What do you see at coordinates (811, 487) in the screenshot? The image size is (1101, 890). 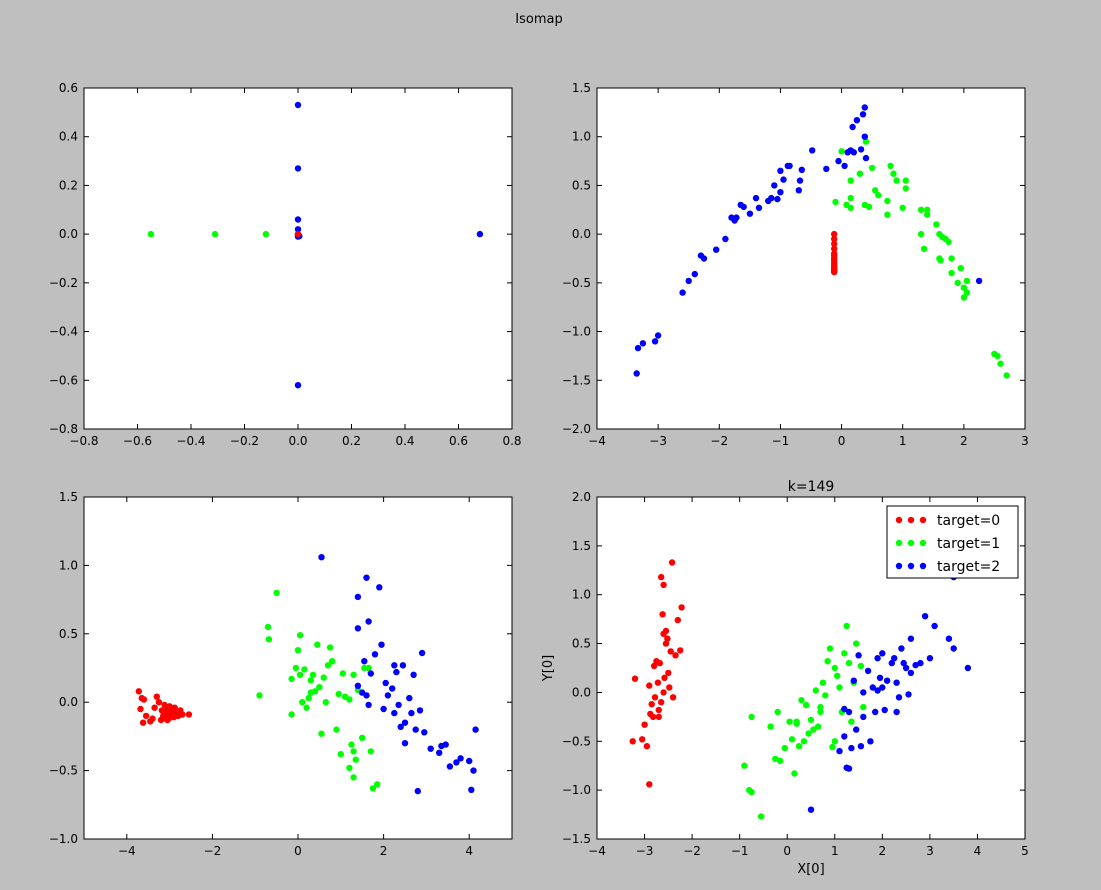 I see `subplot-title: k=149` at bounding box center [811, 487].